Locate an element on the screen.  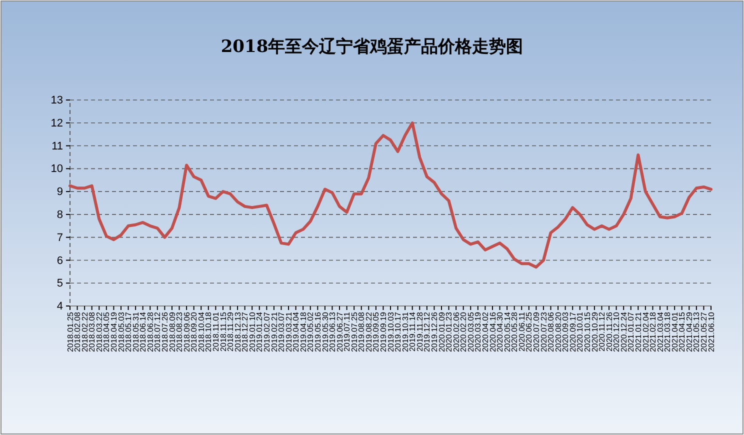
x-tick-label: 2020.05.28 is located at coordinates (515, 331).